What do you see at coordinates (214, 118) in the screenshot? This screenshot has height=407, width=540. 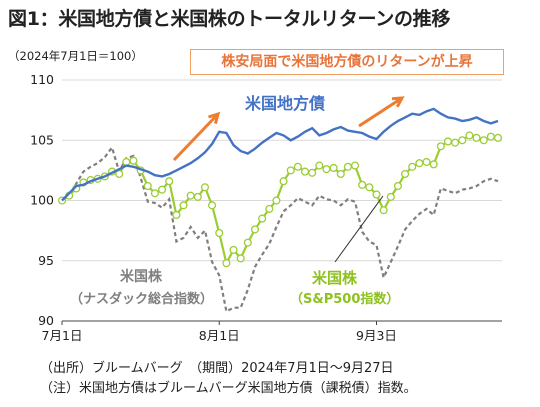 I see `trend-arrow-1-head` at bounding box center [214, 118].